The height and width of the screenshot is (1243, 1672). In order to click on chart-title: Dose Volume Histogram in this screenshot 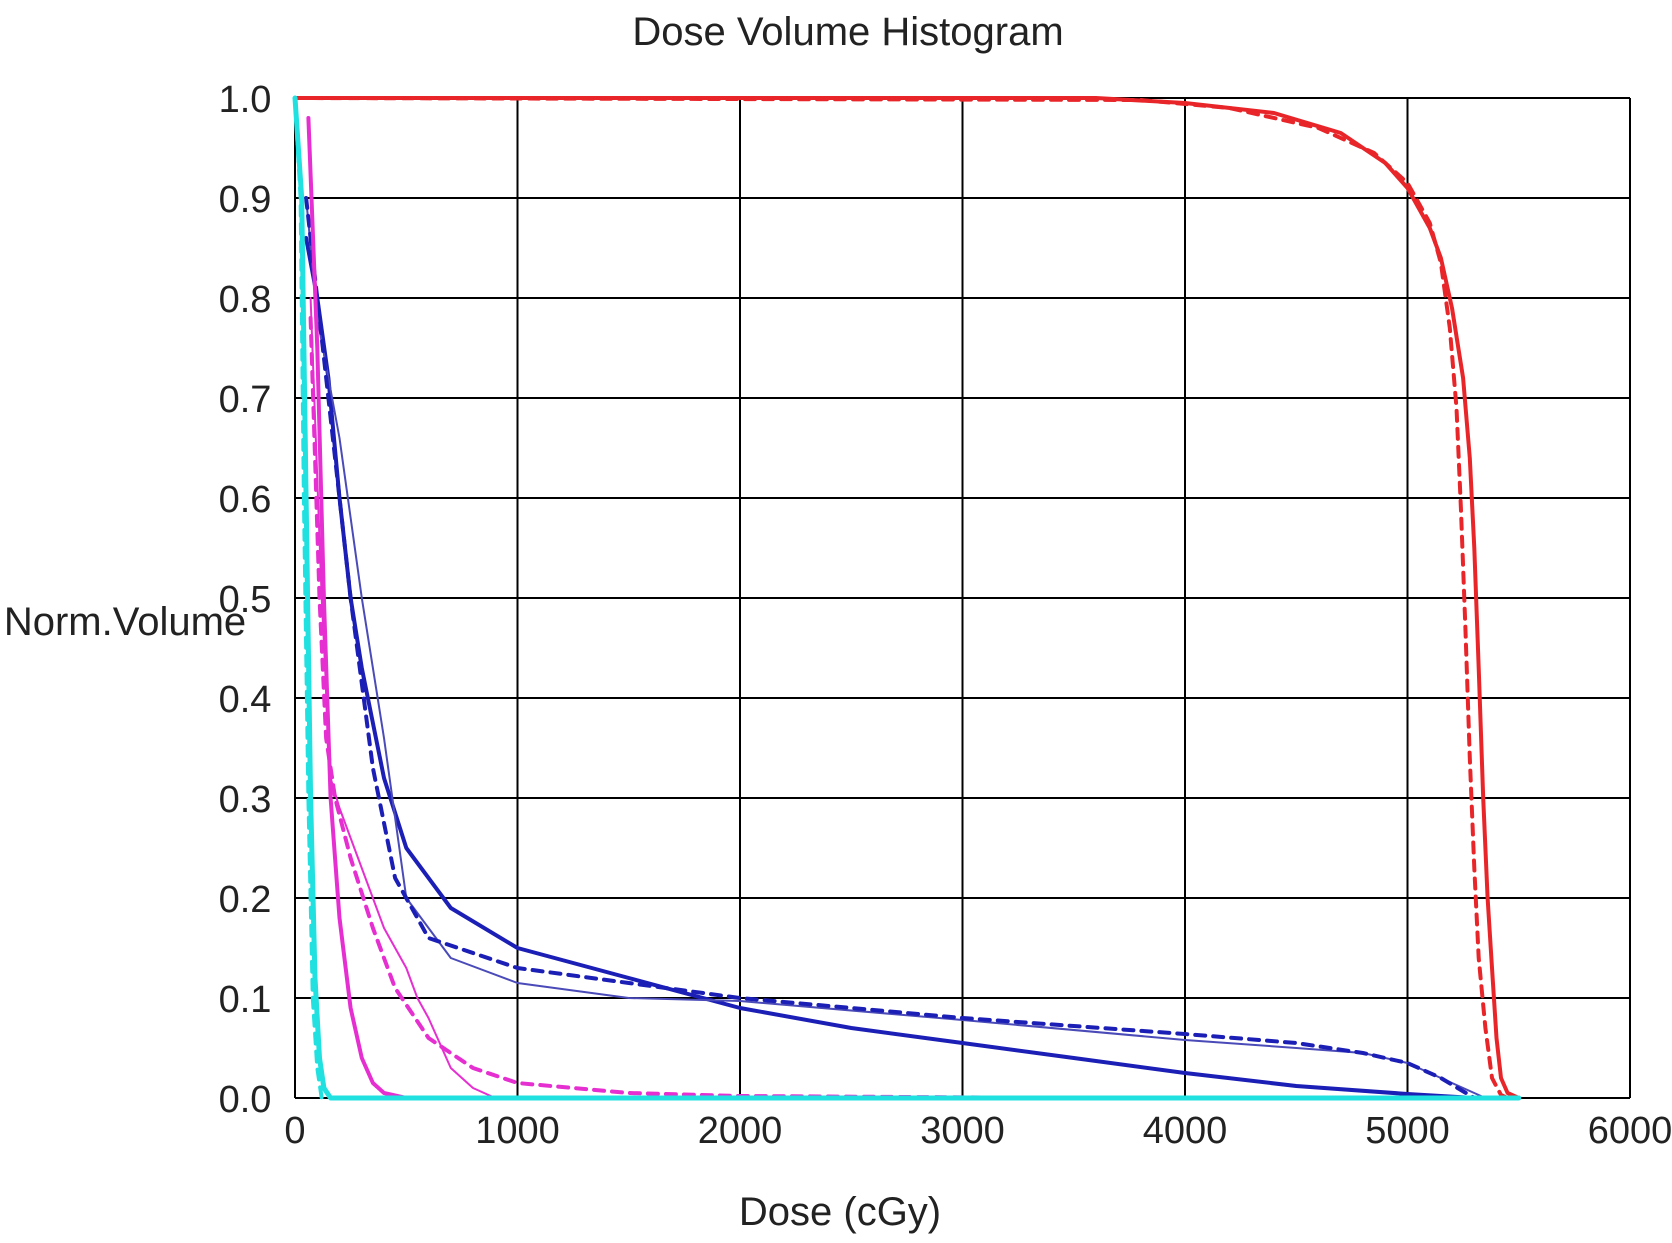, I will do `click(847, 32)`.